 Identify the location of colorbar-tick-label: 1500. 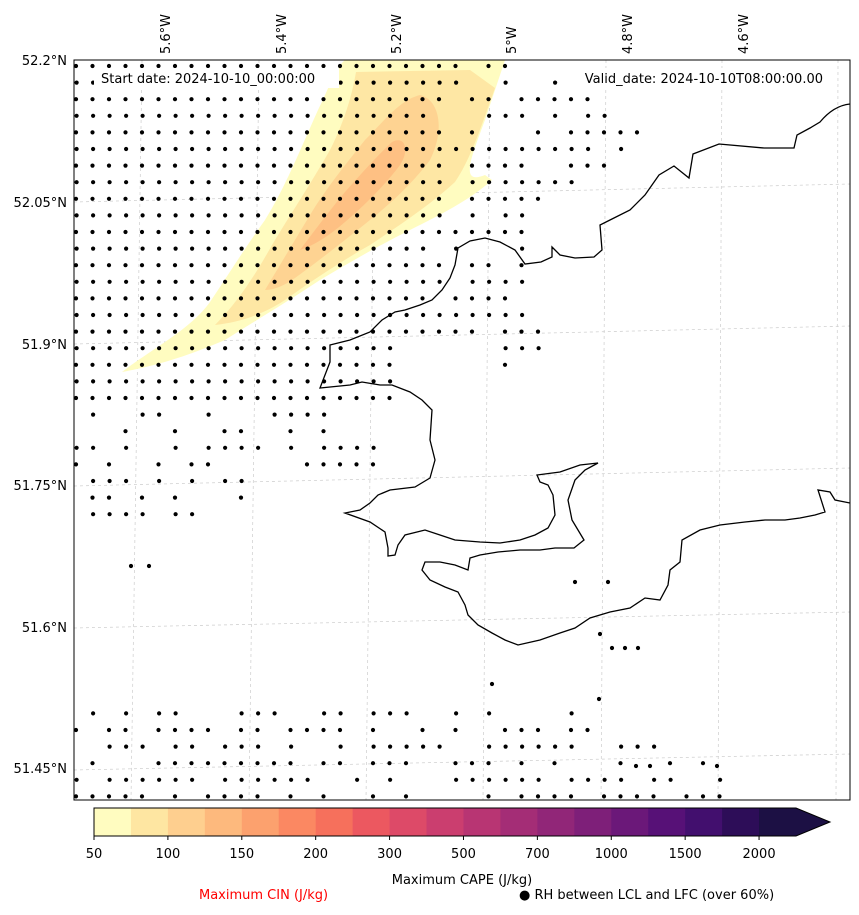
(685, 854).